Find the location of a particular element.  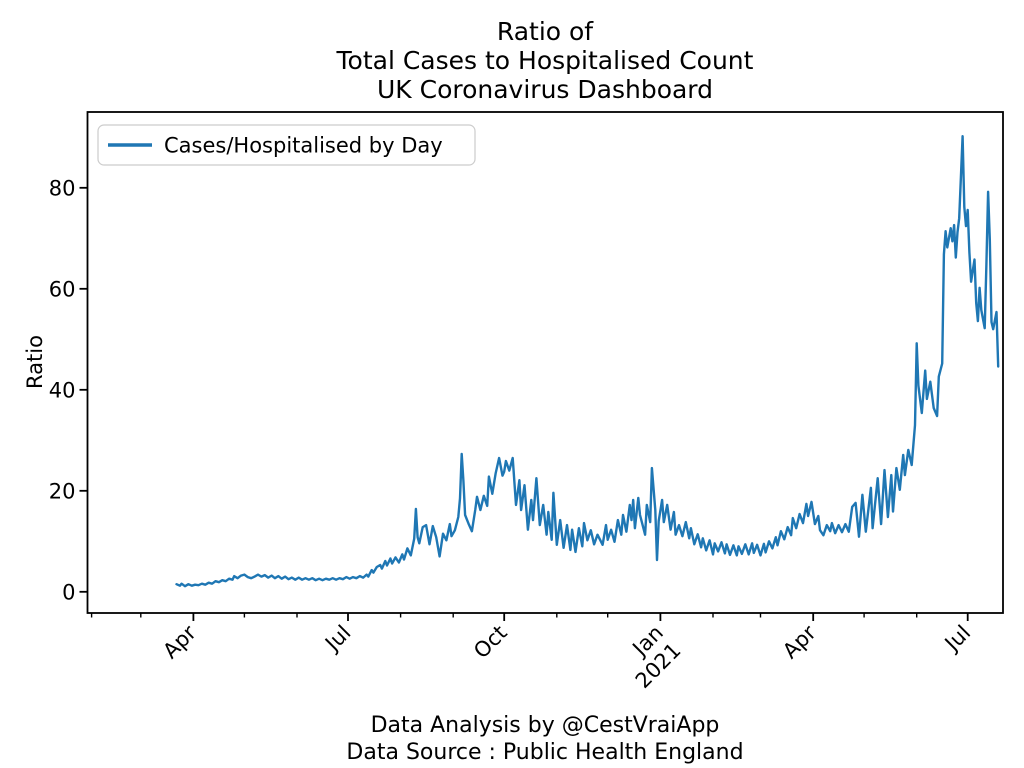

y-tick-label: 0 is located at coordinates (68, 592).